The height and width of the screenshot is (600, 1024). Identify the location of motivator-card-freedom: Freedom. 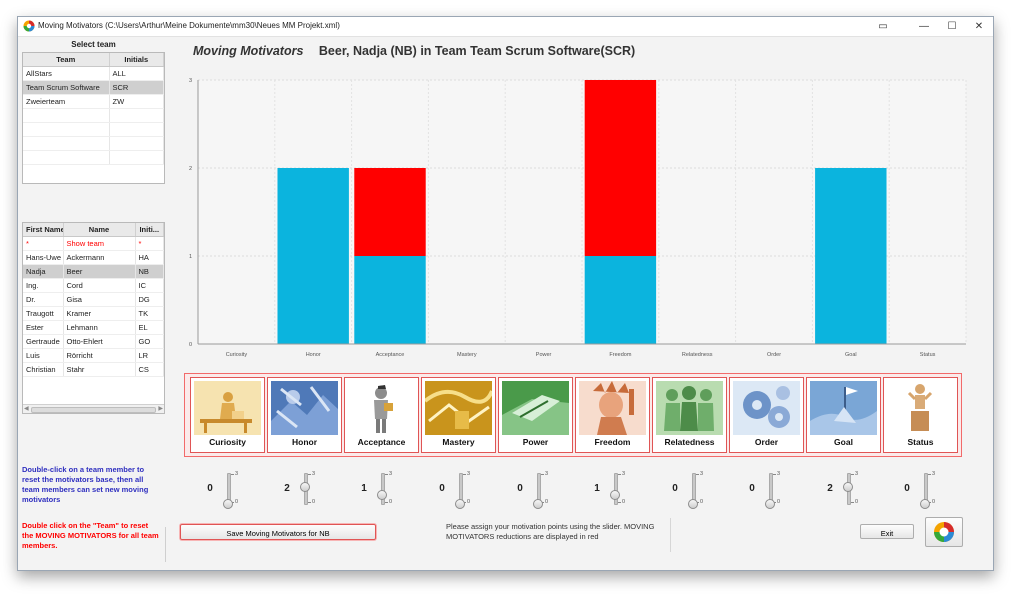
(612, 415).